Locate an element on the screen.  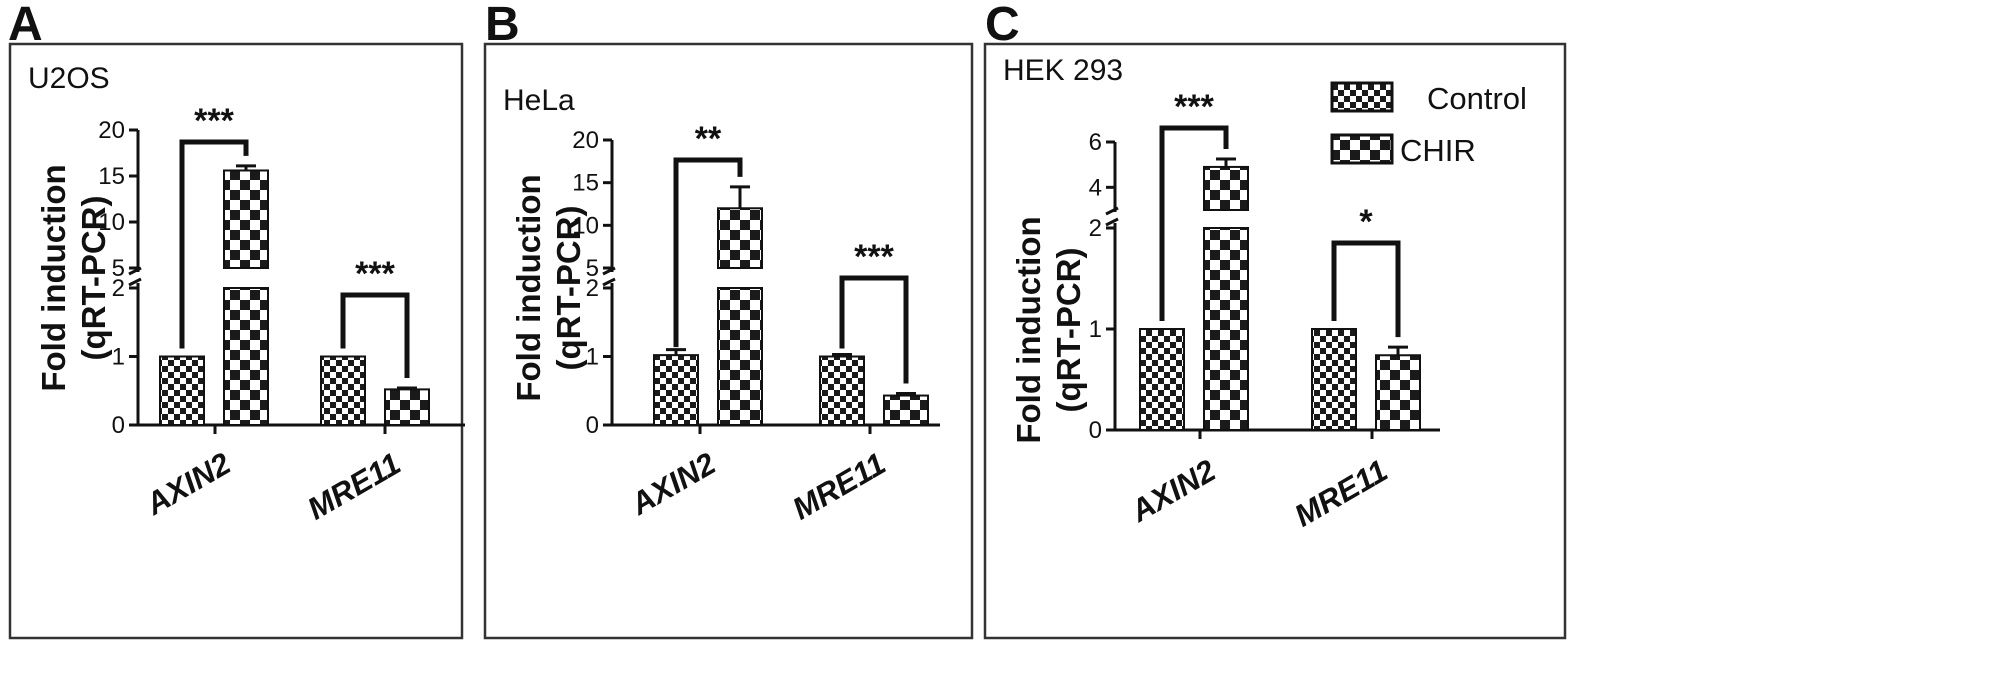
legend-label-chir: CHIR is located at coordinates (1438, 150).